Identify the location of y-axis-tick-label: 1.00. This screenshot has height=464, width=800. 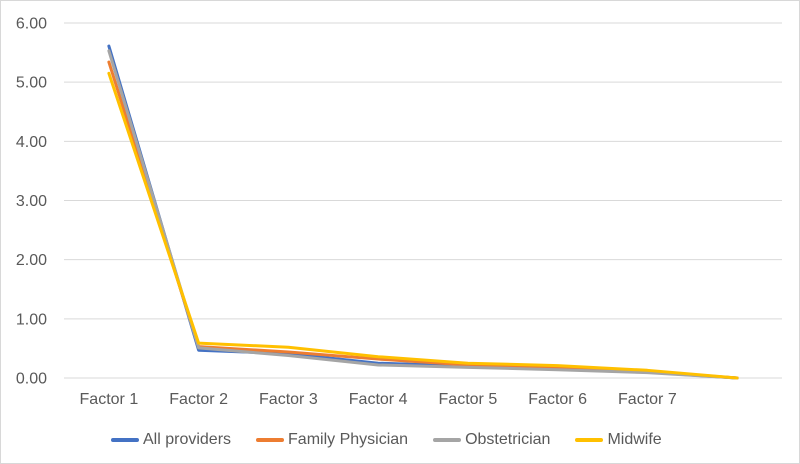
(31, 319).